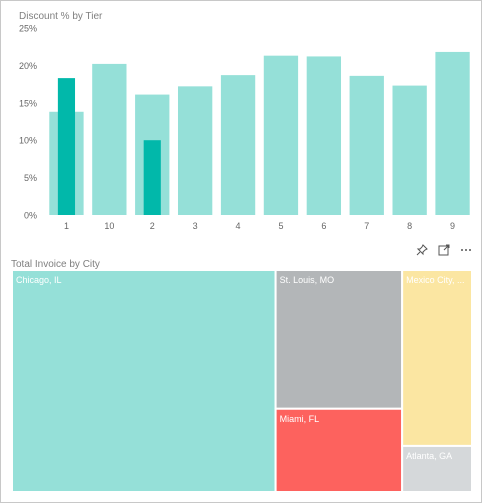 The width and height of the screenshot is (482, 503). Describe the element at coordinates (452, 226) in the screenshot. I see `x-tick-label: 9` at that location.